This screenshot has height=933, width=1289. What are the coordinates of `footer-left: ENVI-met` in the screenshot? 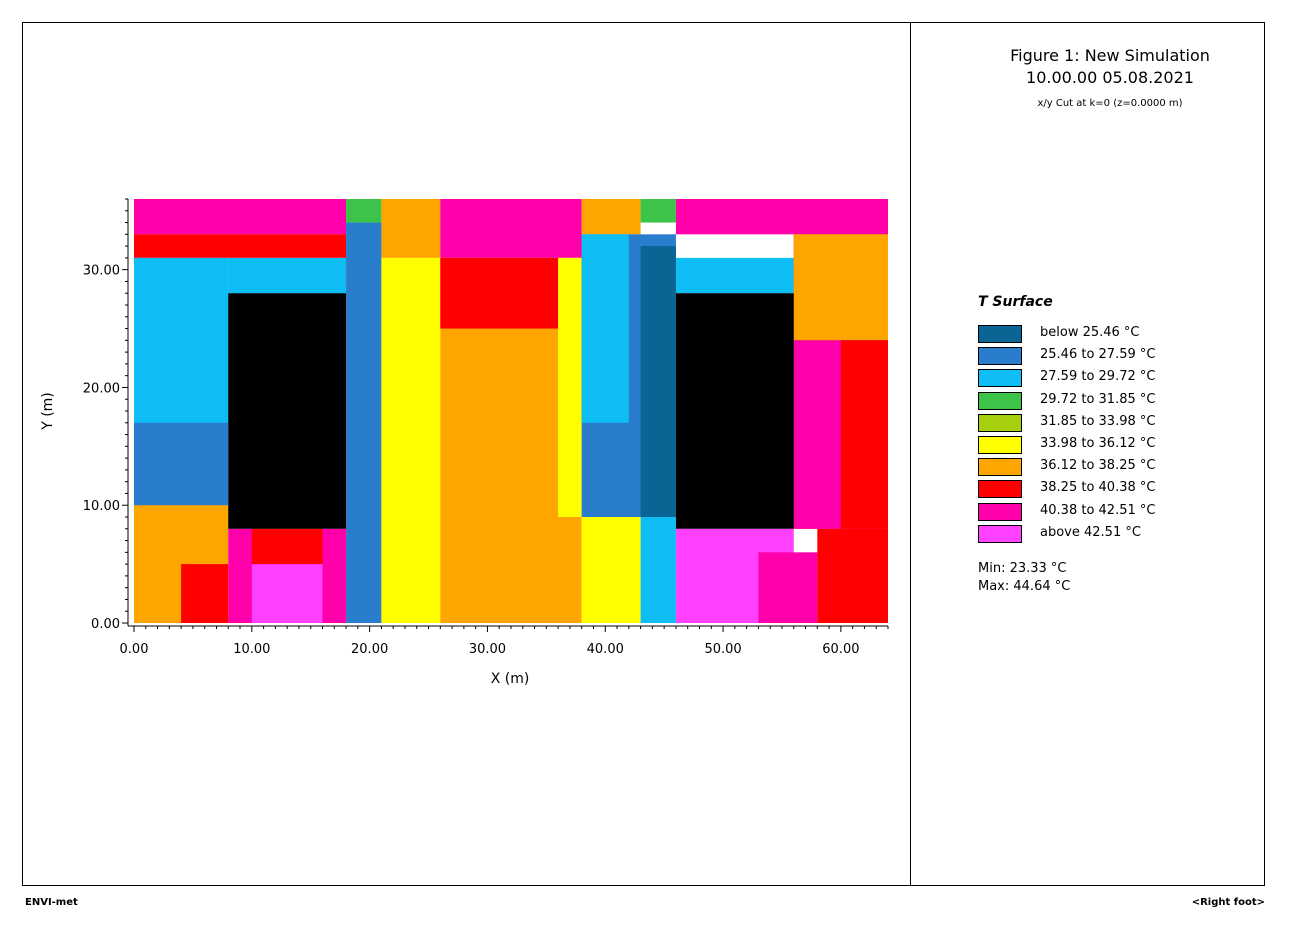 It's located at (51, 902).